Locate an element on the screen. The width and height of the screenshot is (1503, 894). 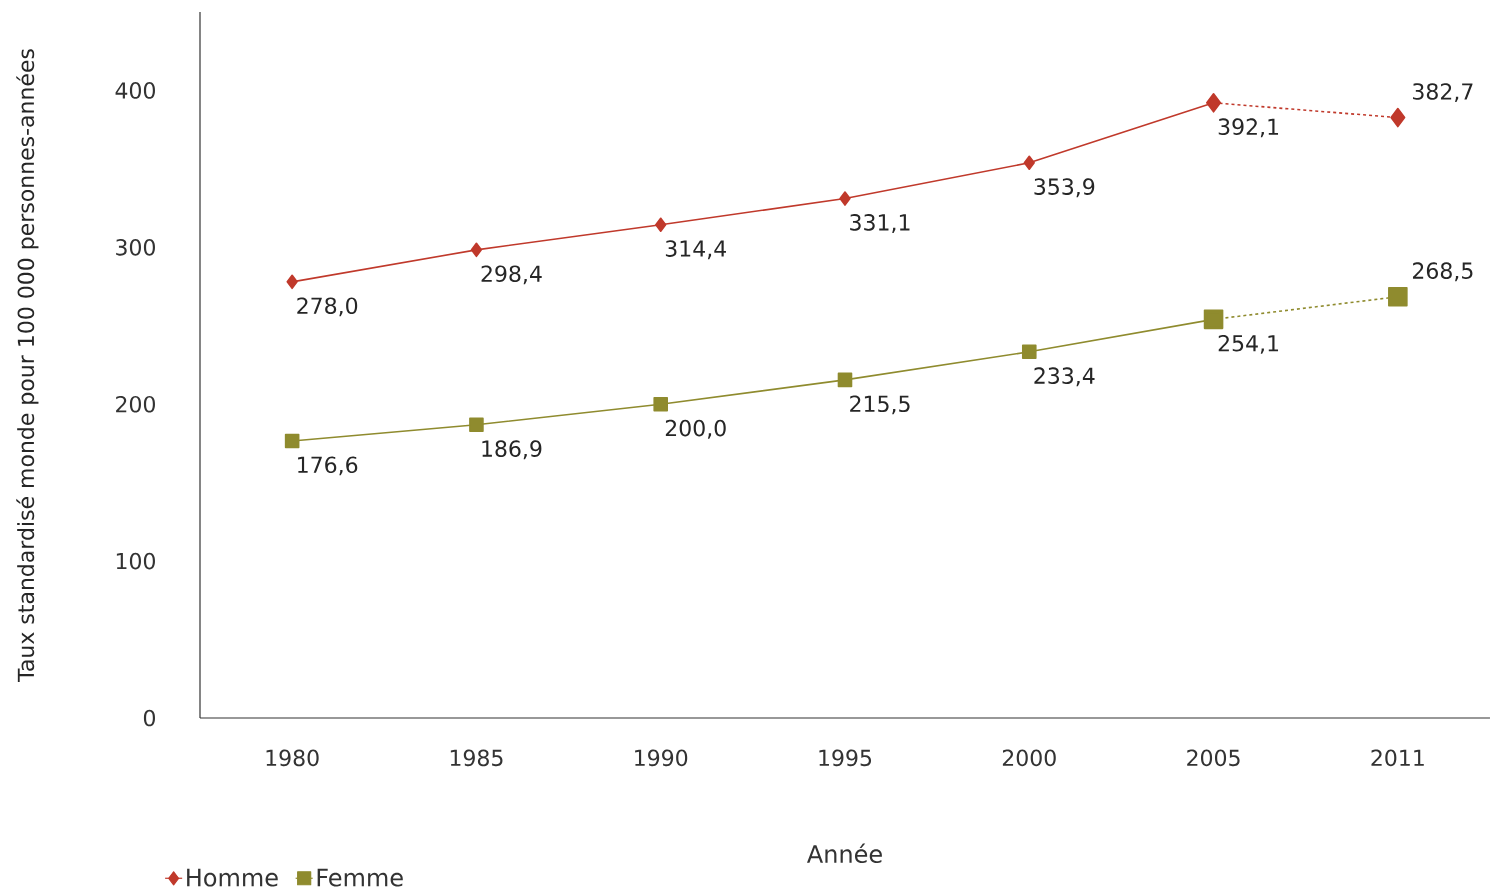
data-label: 331,1 is located at coordinates (880, 223).